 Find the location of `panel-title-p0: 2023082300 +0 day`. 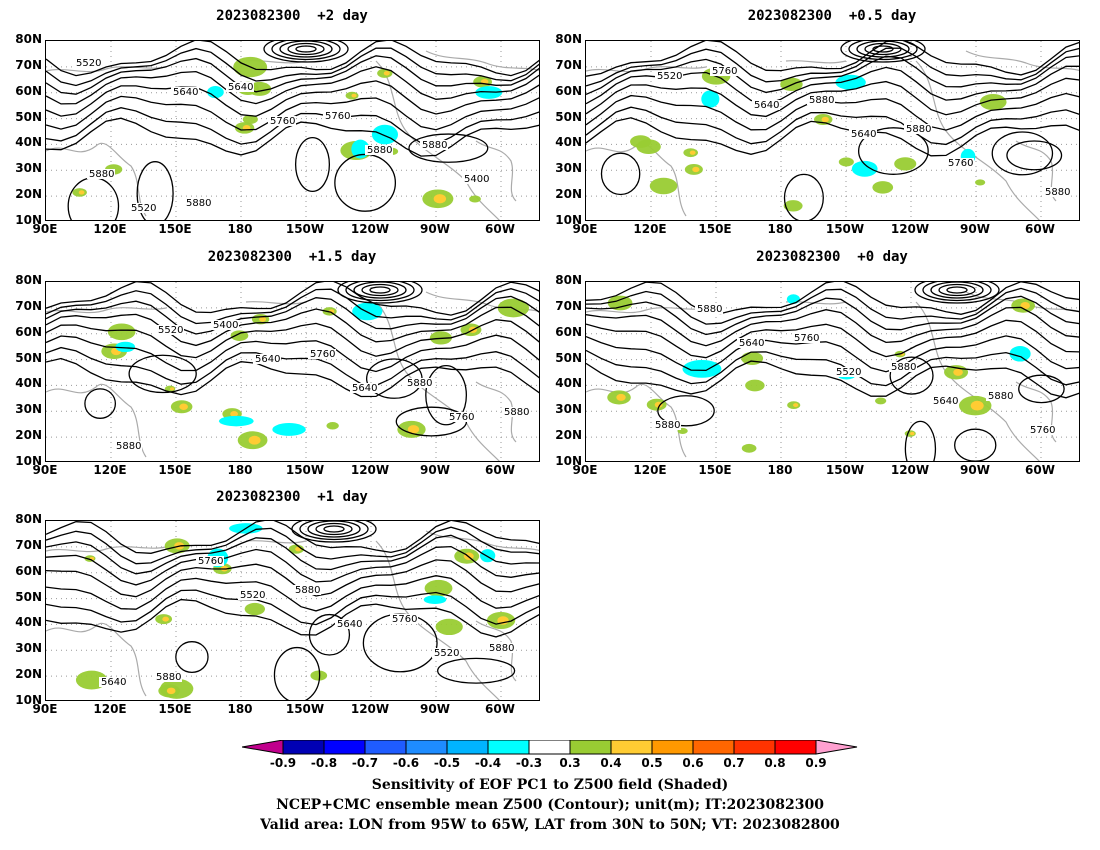

panel-title-p0: 2023082300 +0 day is located at coordinates (832, 257).